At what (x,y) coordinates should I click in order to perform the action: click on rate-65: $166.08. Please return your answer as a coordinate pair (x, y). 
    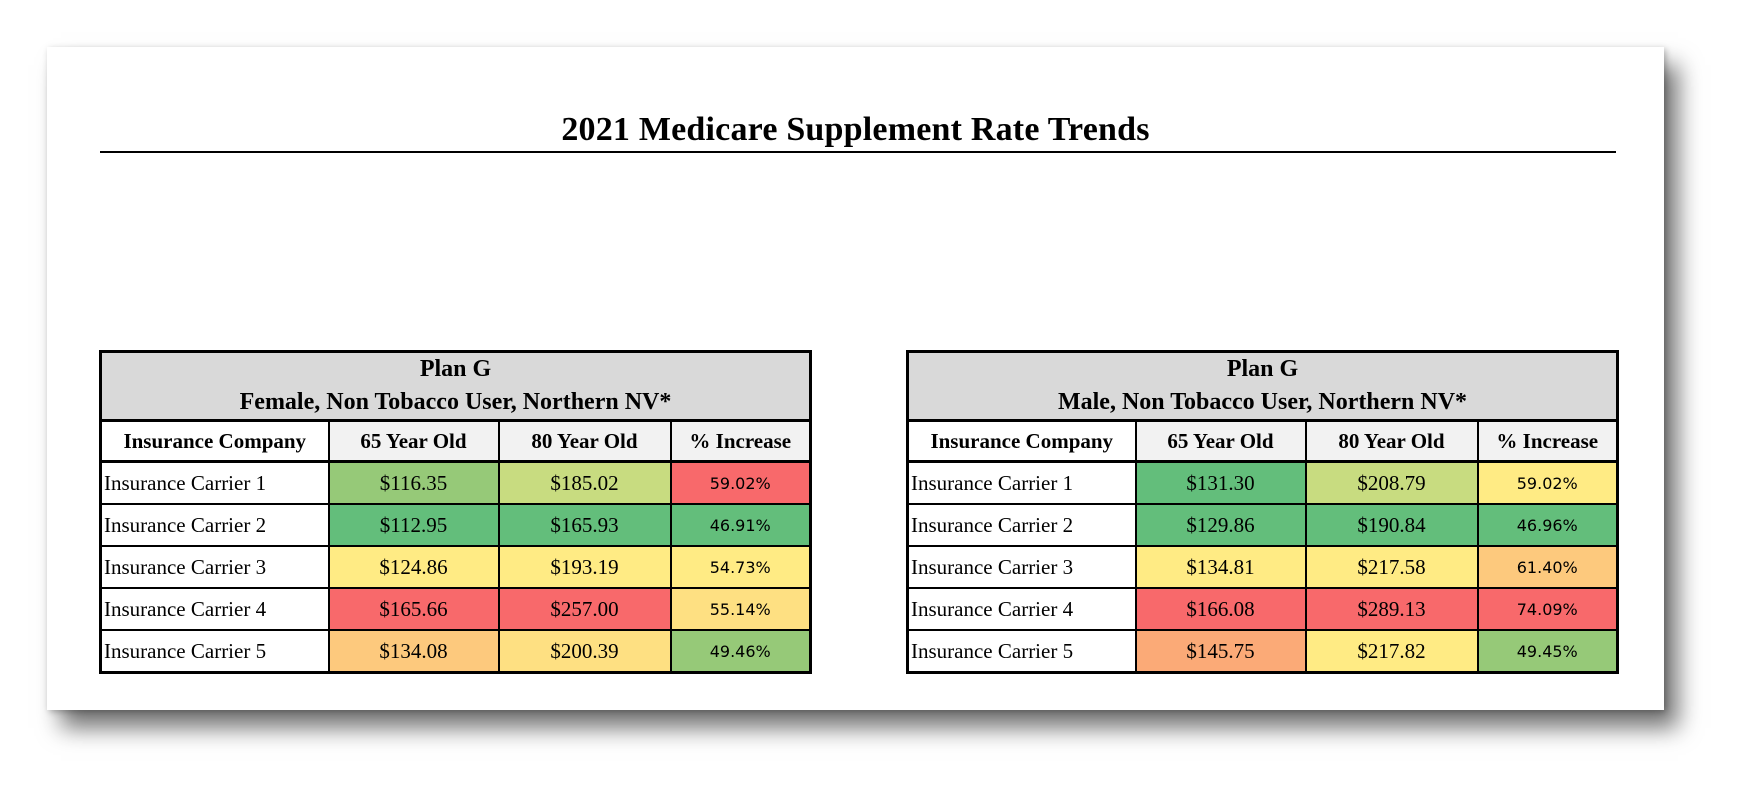
    Looking at the image, I should click on (1220, 609).